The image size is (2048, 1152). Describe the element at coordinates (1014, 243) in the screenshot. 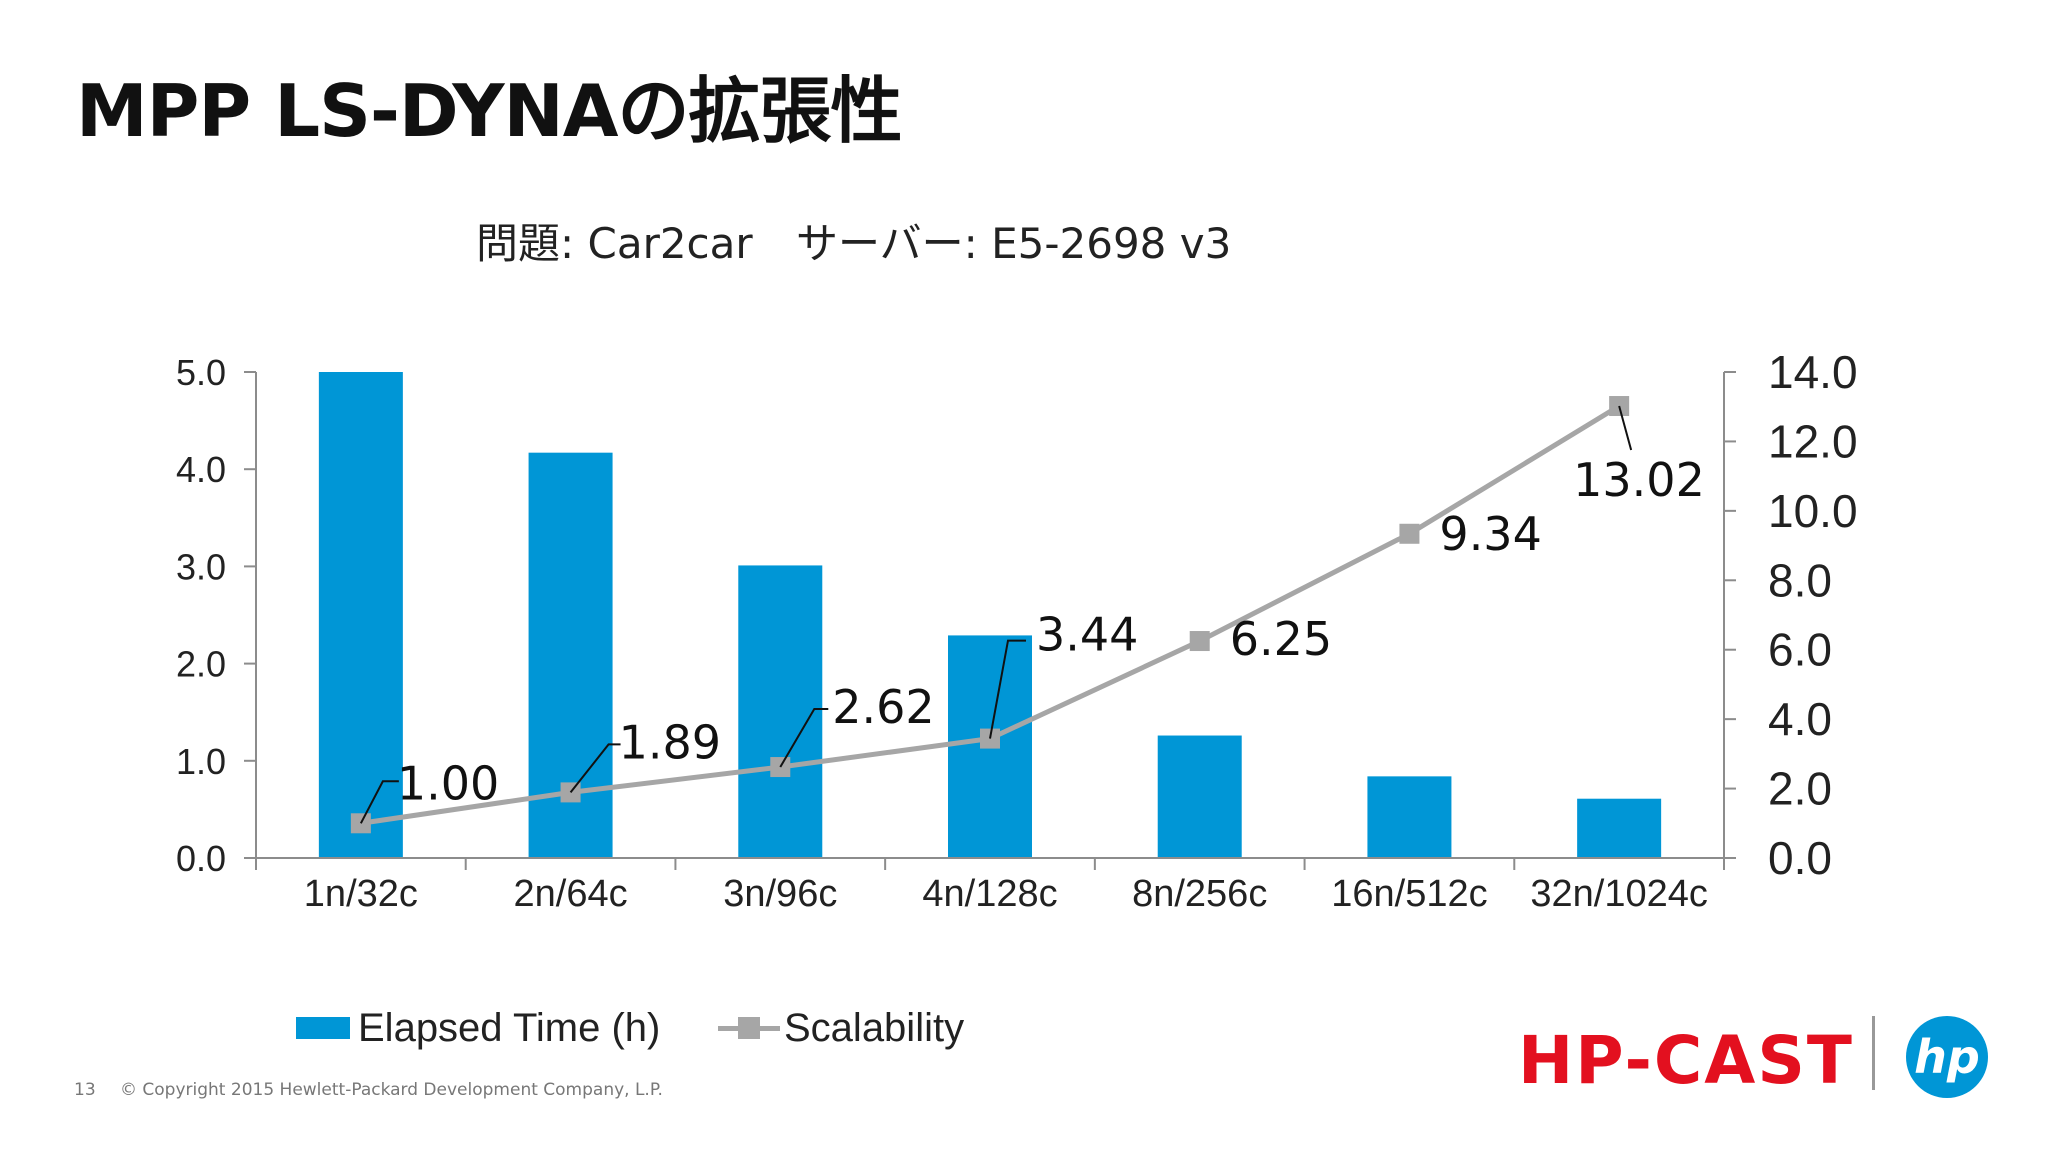

I see `server-label: サーバー: E5-2698 v3` at that location.